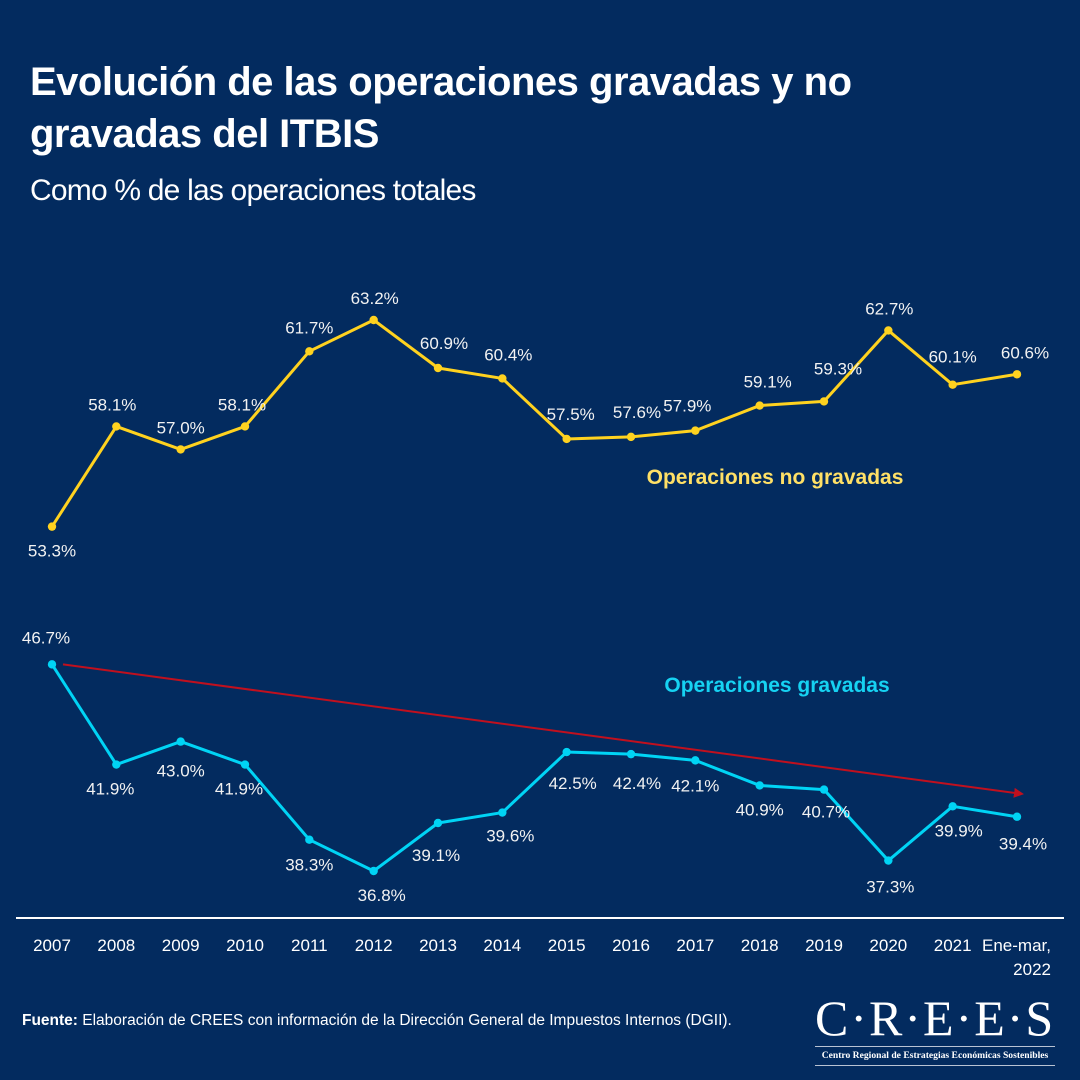 The height and width of the screenshot is (1080, 1080). Describe the element at coordinates (46, 637) in the screenshot. I see `data-label: 46.7%` at that location.